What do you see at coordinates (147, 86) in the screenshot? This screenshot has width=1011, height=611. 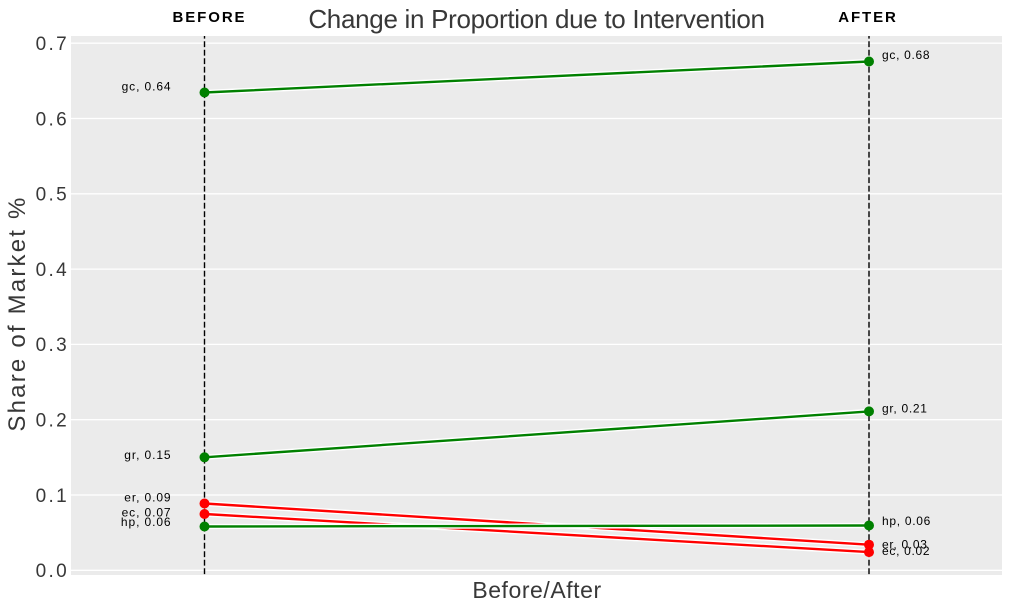 I see `svg-text: gc, 0.64` at bounding box center [147, 86].